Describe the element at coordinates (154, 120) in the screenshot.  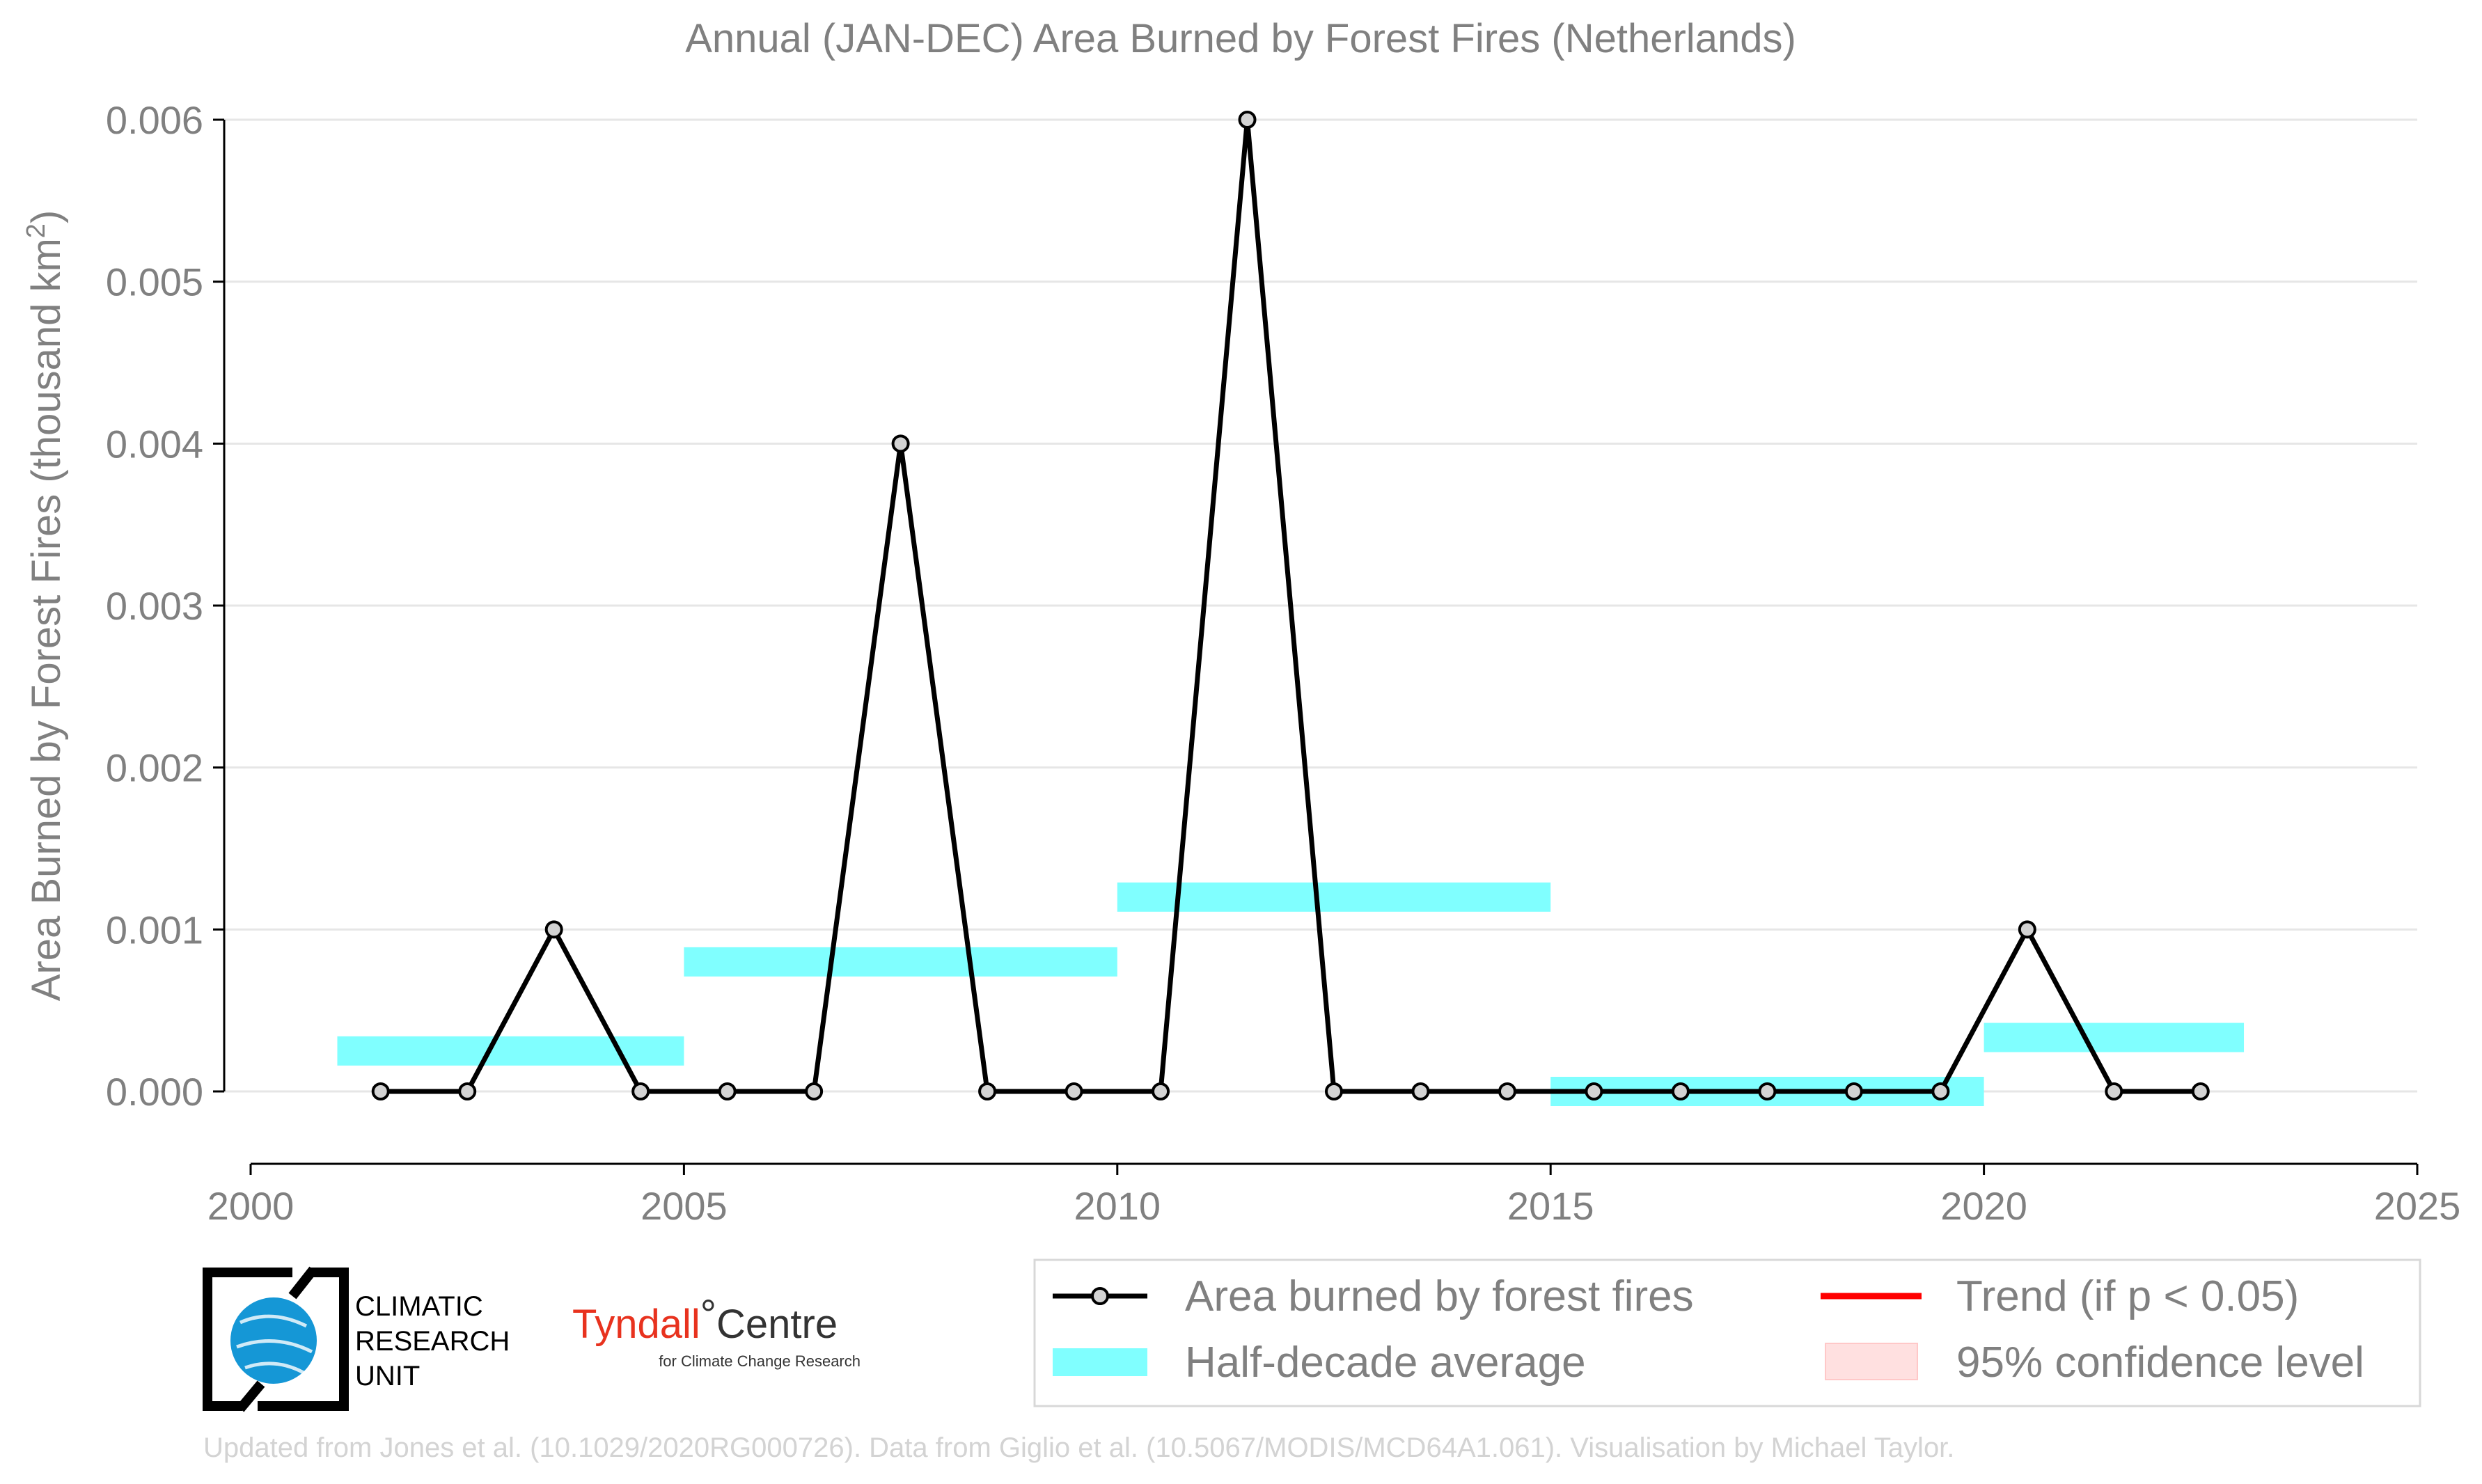
I see `y-tick-label-6: 0.006` at that location.